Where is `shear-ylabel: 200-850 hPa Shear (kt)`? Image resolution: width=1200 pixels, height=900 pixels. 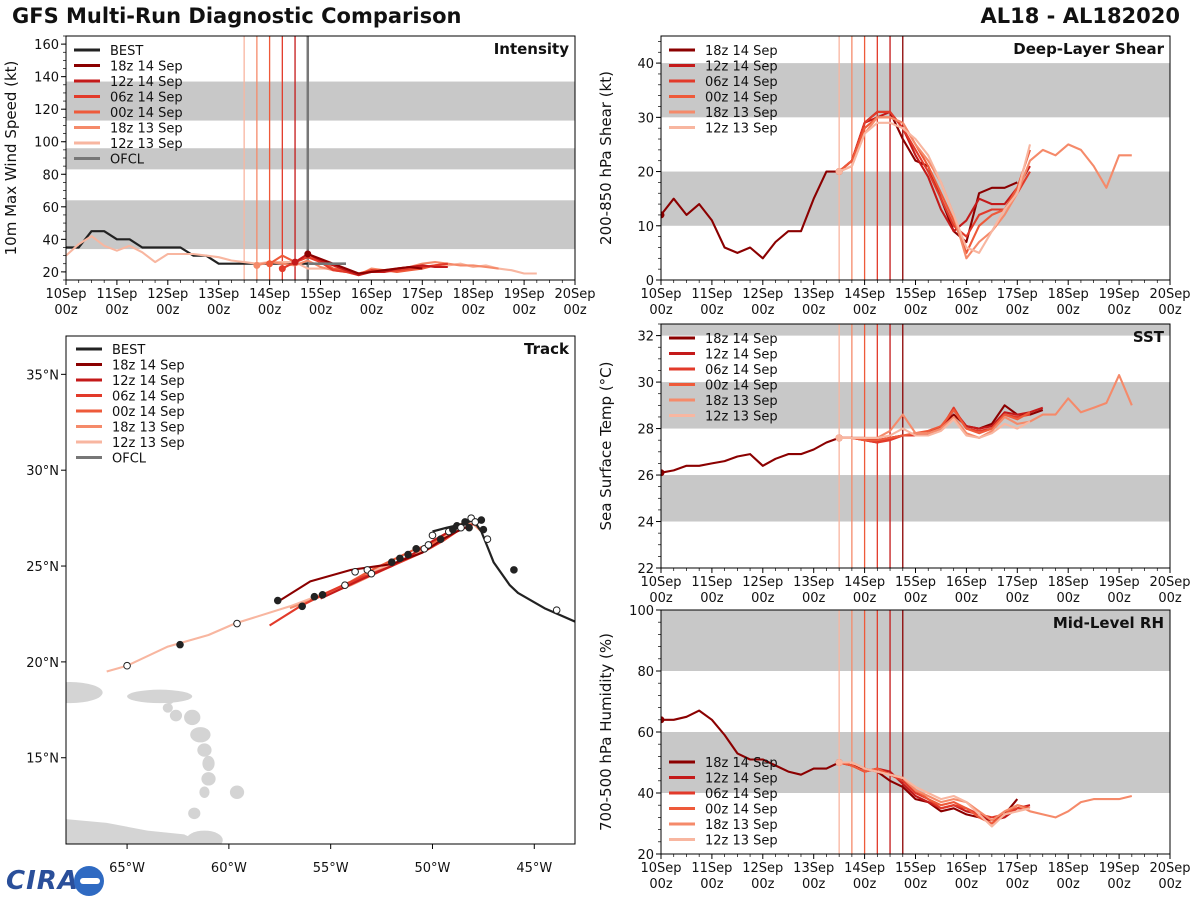
shear-ylabel: 200-850 hPa Shear (kt) is located at coordinates (606, 158).